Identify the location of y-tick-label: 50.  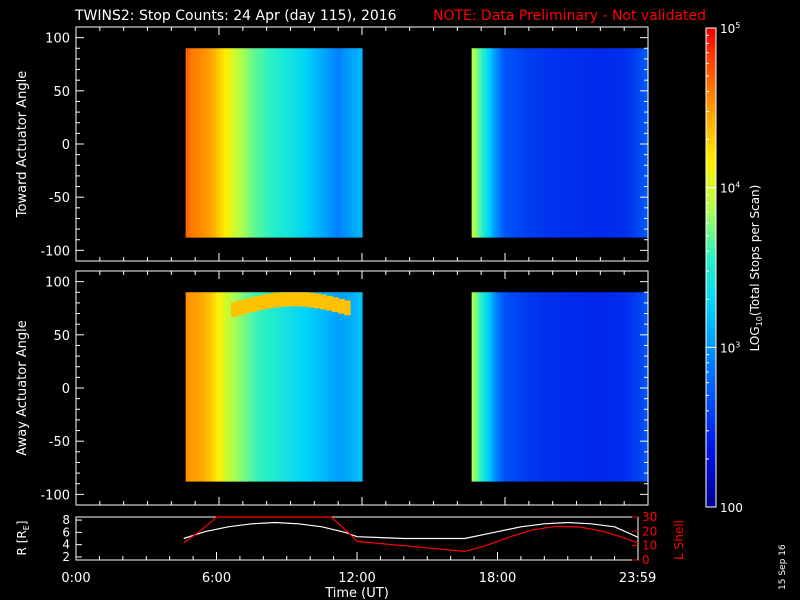
(61, 92).